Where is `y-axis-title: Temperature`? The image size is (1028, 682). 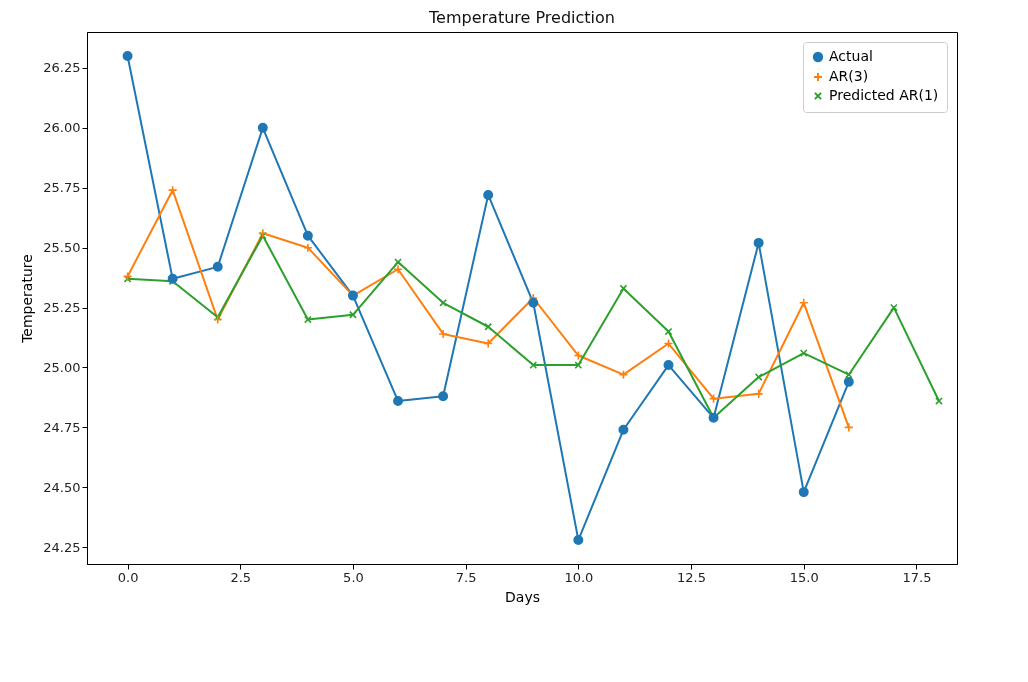
y-axis-title: Temperature is located at coordinates (27, 299).